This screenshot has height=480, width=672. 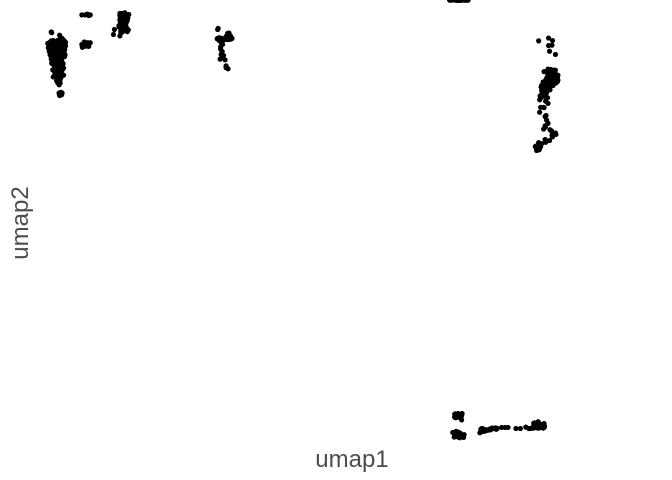 I want to click on x-axis-title: umap1, so click(x=351, y=459).